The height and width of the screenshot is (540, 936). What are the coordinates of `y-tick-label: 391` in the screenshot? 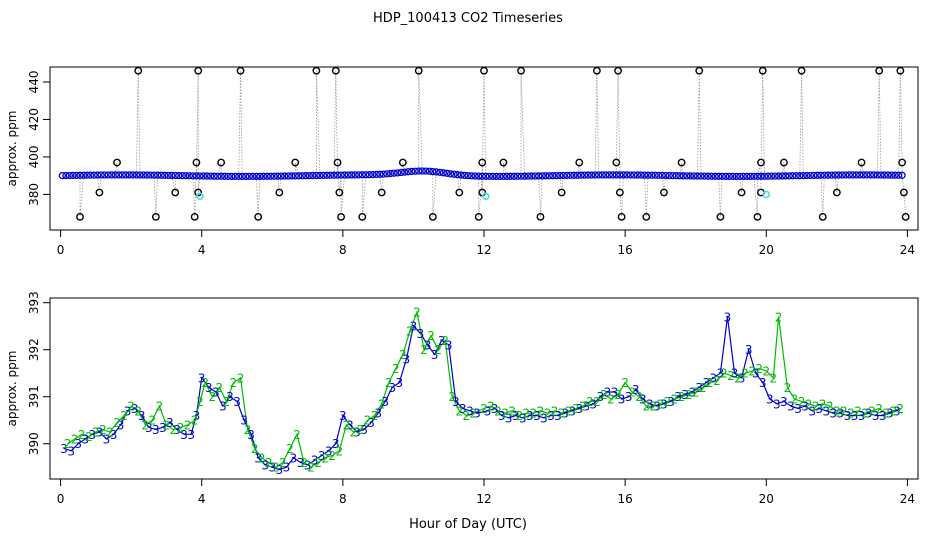 It's located at (34, 396).